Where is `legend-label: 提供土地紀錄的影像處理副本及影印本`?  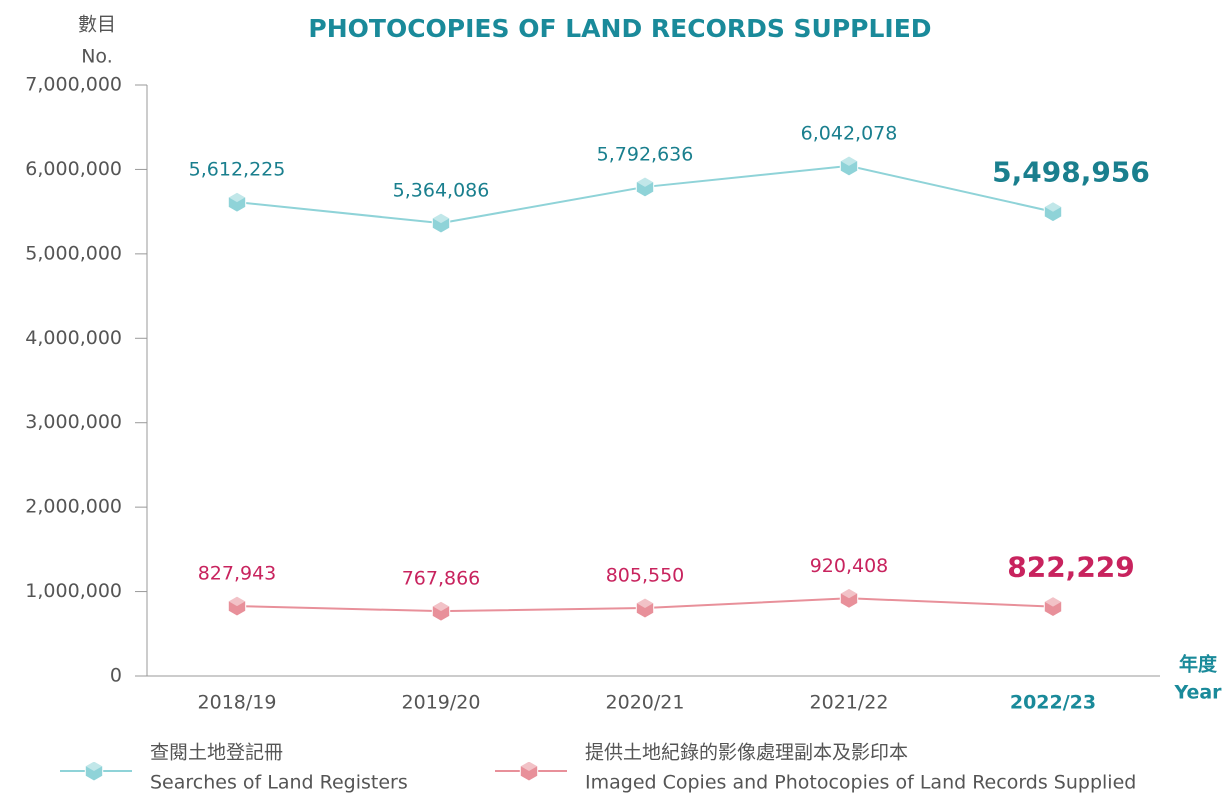 legend-label: 提供土地紀錄的影像處理副本及影印本 is located at coordinates (746, 753).